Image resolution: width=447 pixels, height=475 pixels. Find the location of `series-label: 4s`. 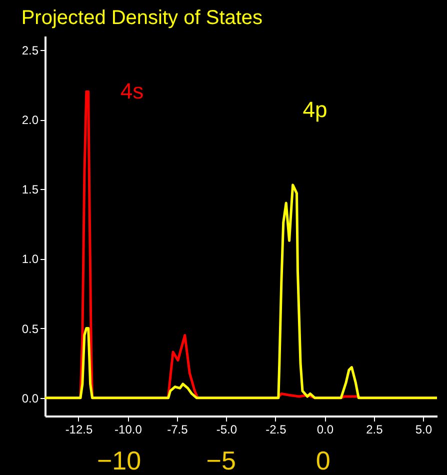

series-label: 4s is located at coordinates (132, 91).